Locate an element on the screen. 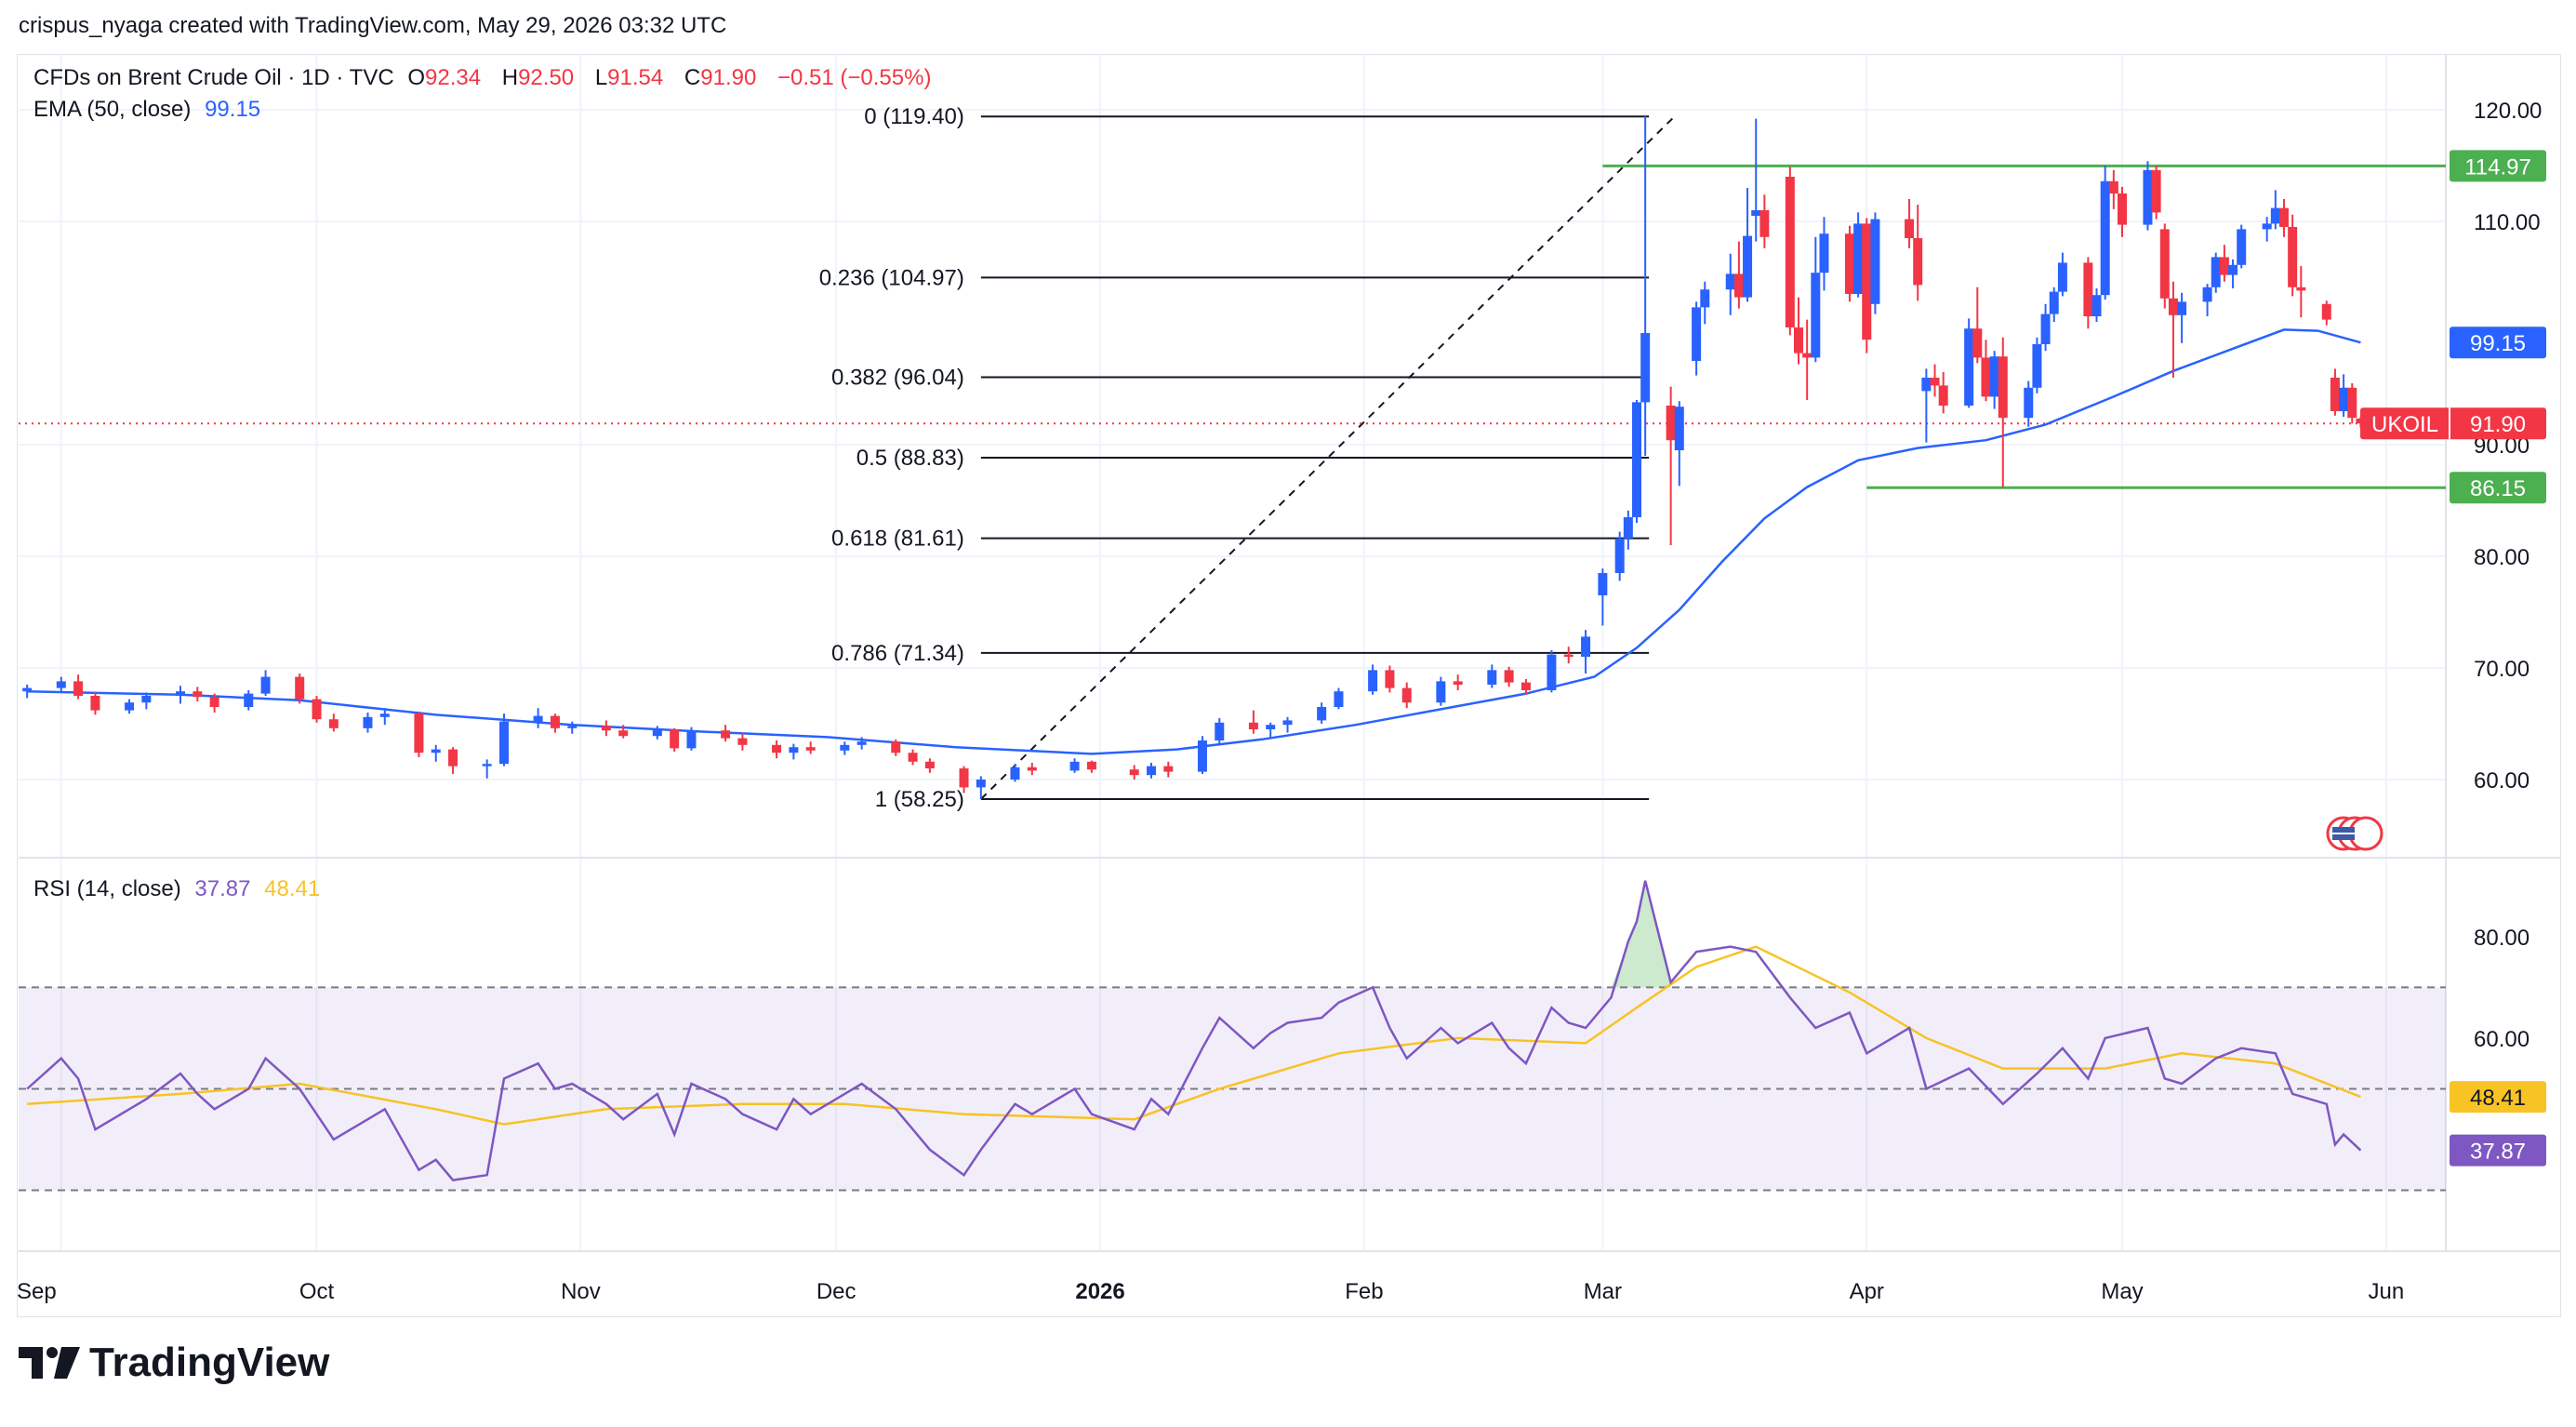  level-tag-upper-bg is located at coordinates (2498, 166).